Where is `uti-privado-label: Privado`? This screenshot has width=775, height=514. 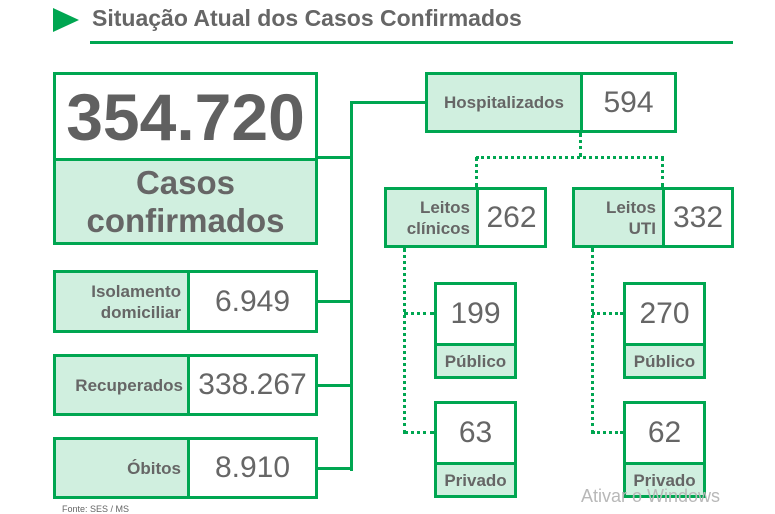
uti-privado-label: Privado is located at coordinates (664, 480).